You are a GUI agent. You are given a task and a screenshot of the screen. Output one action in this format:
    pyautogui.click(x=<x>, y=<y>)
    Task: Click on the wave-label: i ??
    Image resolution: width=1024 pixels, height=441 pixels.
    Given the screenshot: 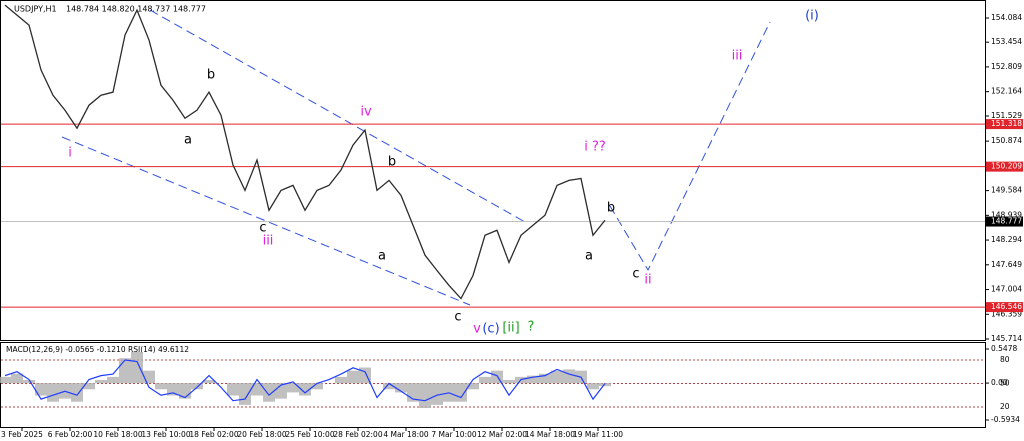 What is the action you would take?
    pyautogui.click(x=595, y=147)
    